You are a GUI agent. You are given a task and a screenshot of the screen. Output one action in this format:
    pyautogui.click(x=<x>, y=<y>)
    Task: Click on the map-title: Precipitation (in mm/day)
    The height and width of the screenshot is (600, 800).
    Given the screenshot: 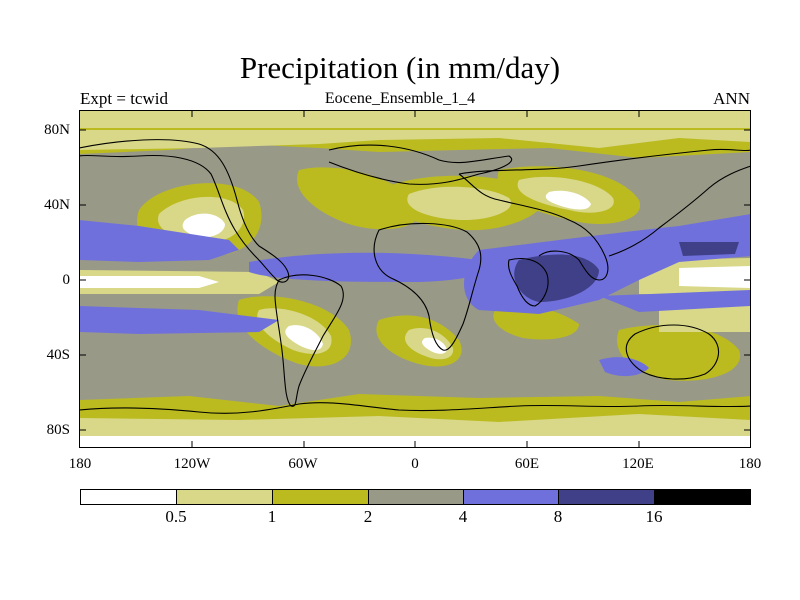 What is the action you would take?
    pyautogui.click(x=400, y=67)
    